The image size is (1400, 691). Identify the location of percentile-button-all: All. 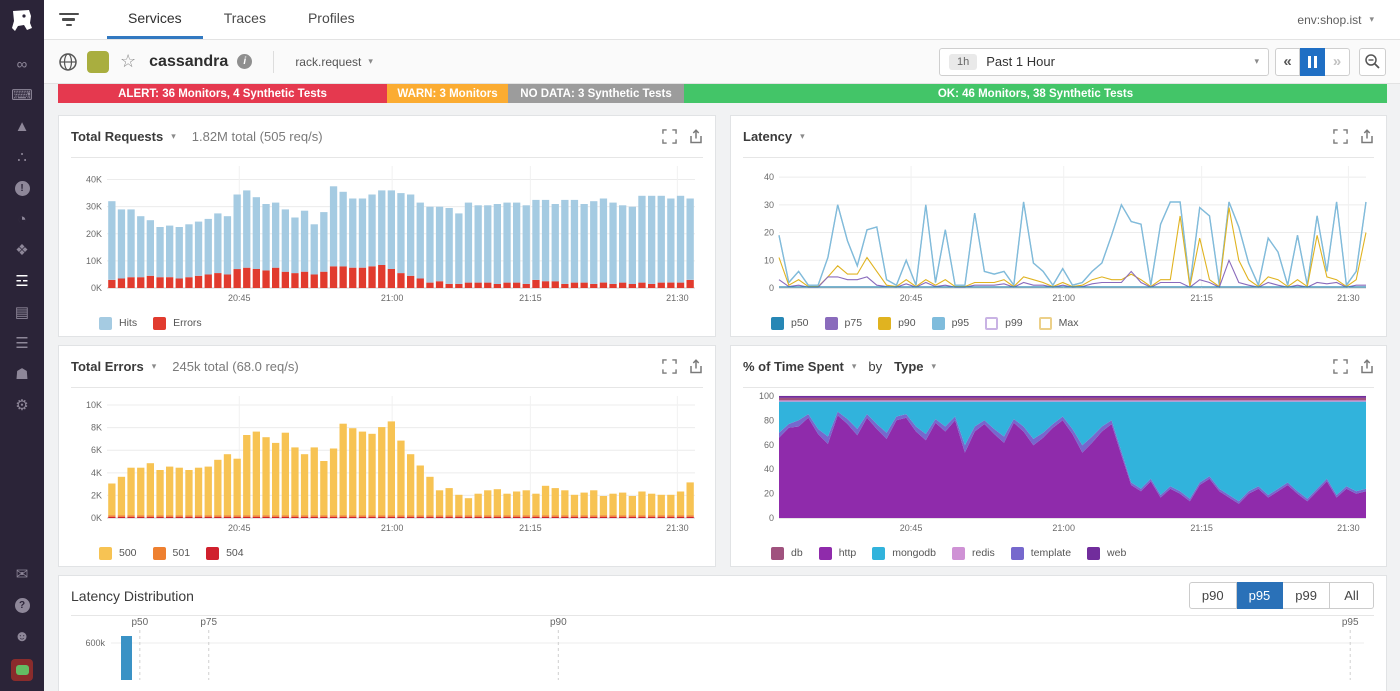
(1352, 595).